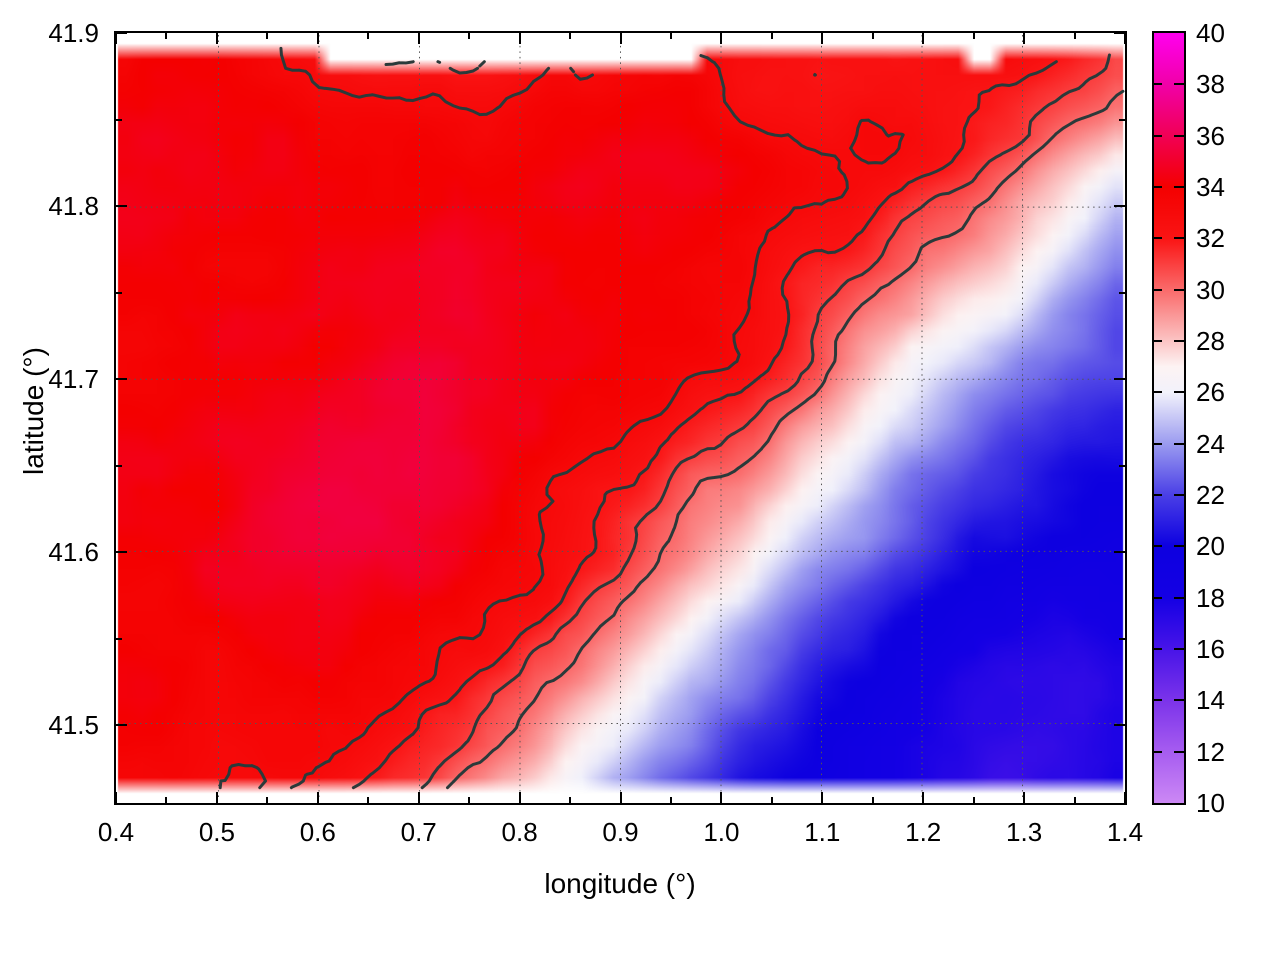  Describe the element at coordinates (418, 832) in the screenshot. I see `x-tick-label: 0.7` at that location.